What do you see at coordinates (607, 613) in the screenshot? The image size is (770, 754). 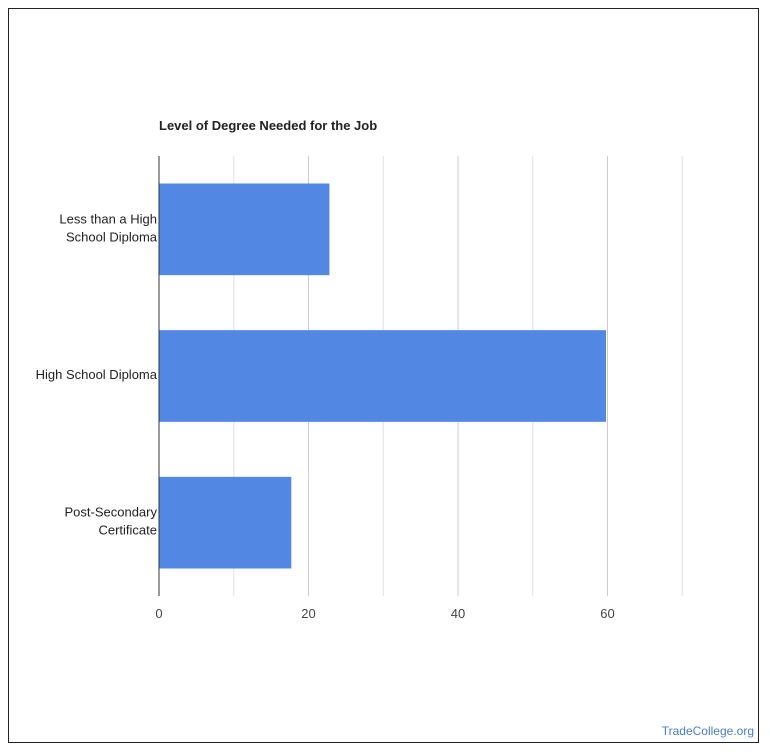 I see `x-tick-label: 60` at bounding box center [607, 613].